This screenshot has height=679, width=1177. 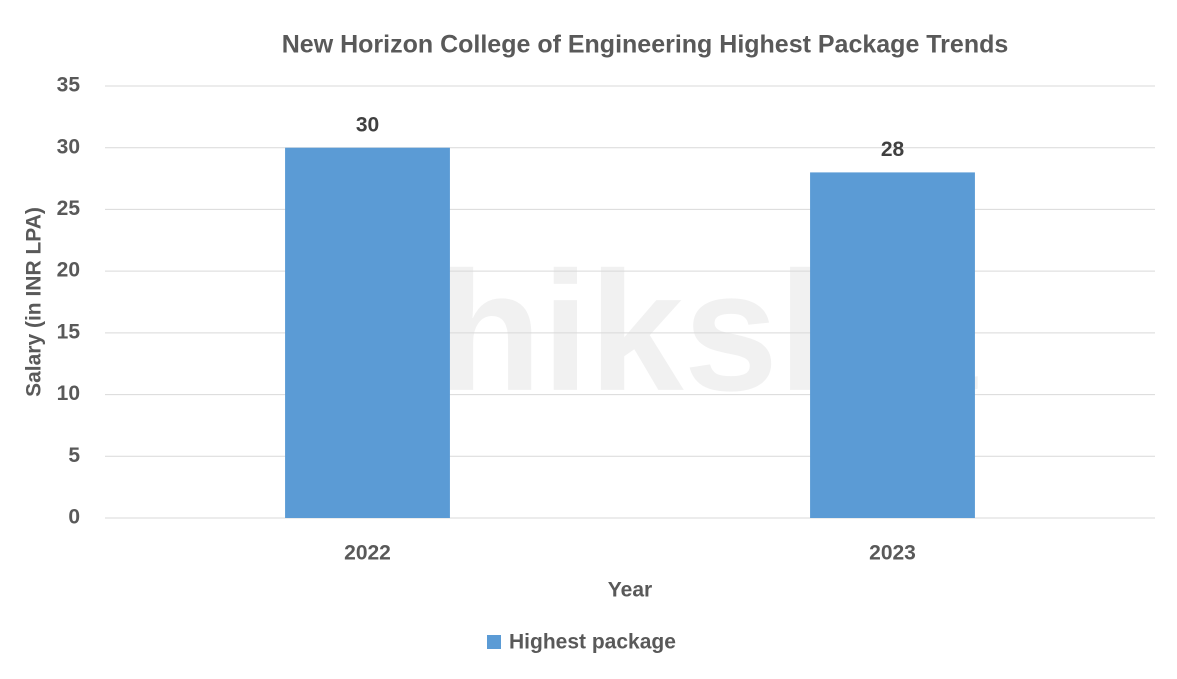 What do you see at coordinates (892, 553) in the screenshot?
I see `x-tick-label: 2023` at bounding box center [892, 553].